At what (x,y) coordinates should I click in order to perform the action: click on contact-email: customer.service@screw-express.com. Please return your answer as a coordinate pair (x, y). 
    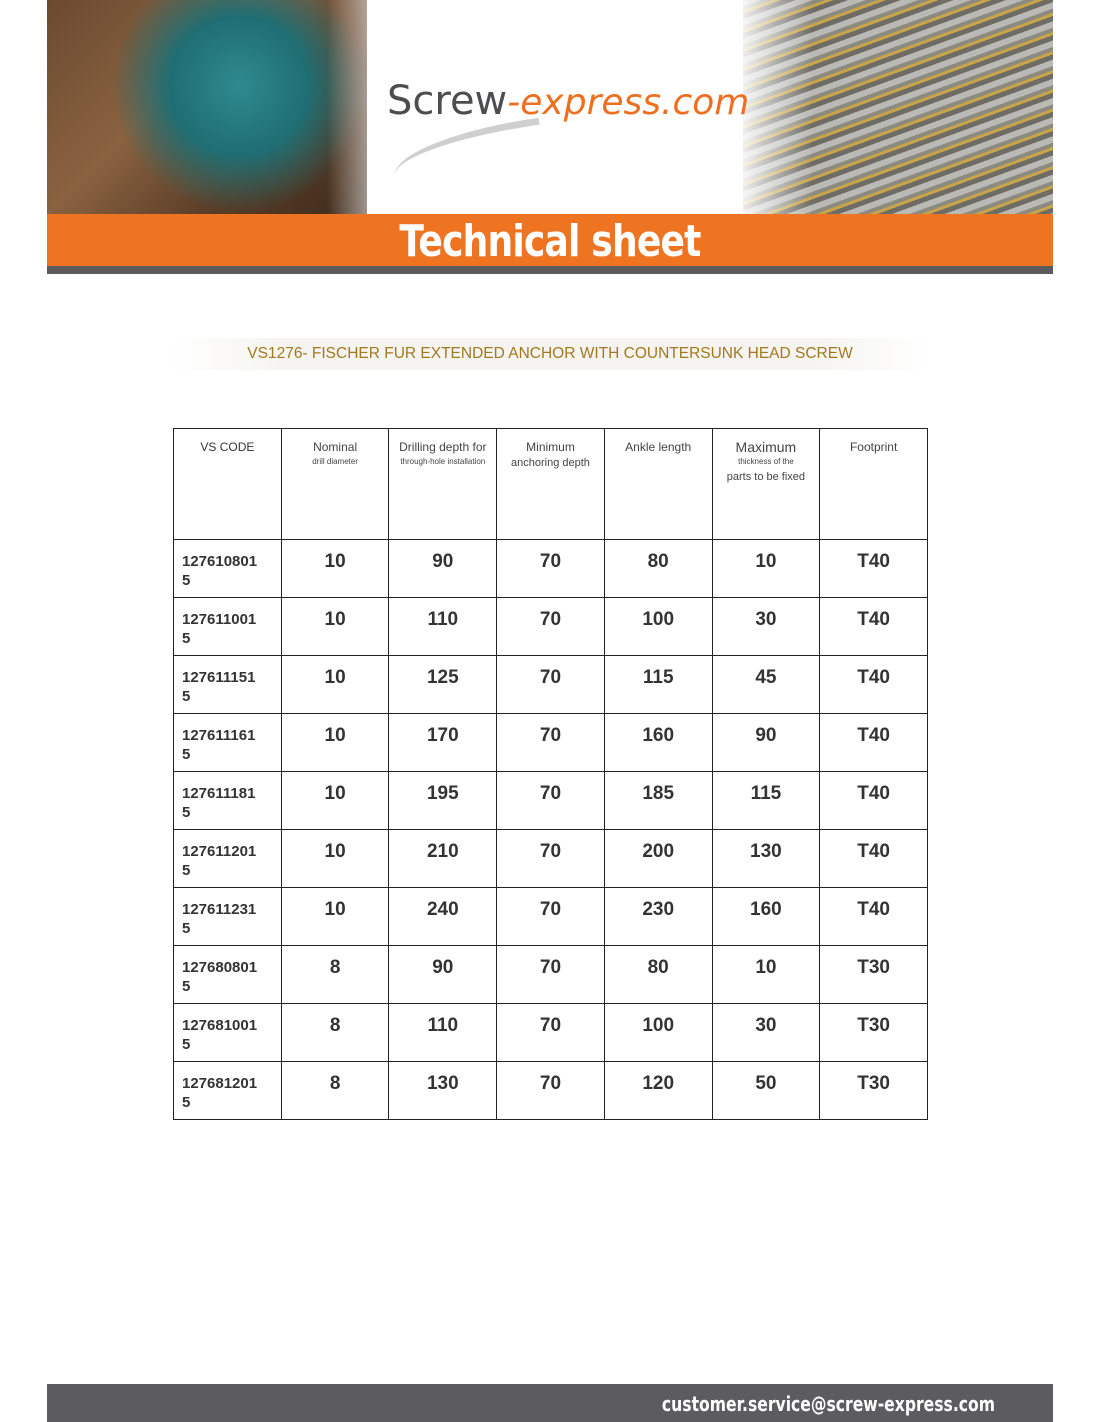
    Looking at the image, I should click on (828, 1404).